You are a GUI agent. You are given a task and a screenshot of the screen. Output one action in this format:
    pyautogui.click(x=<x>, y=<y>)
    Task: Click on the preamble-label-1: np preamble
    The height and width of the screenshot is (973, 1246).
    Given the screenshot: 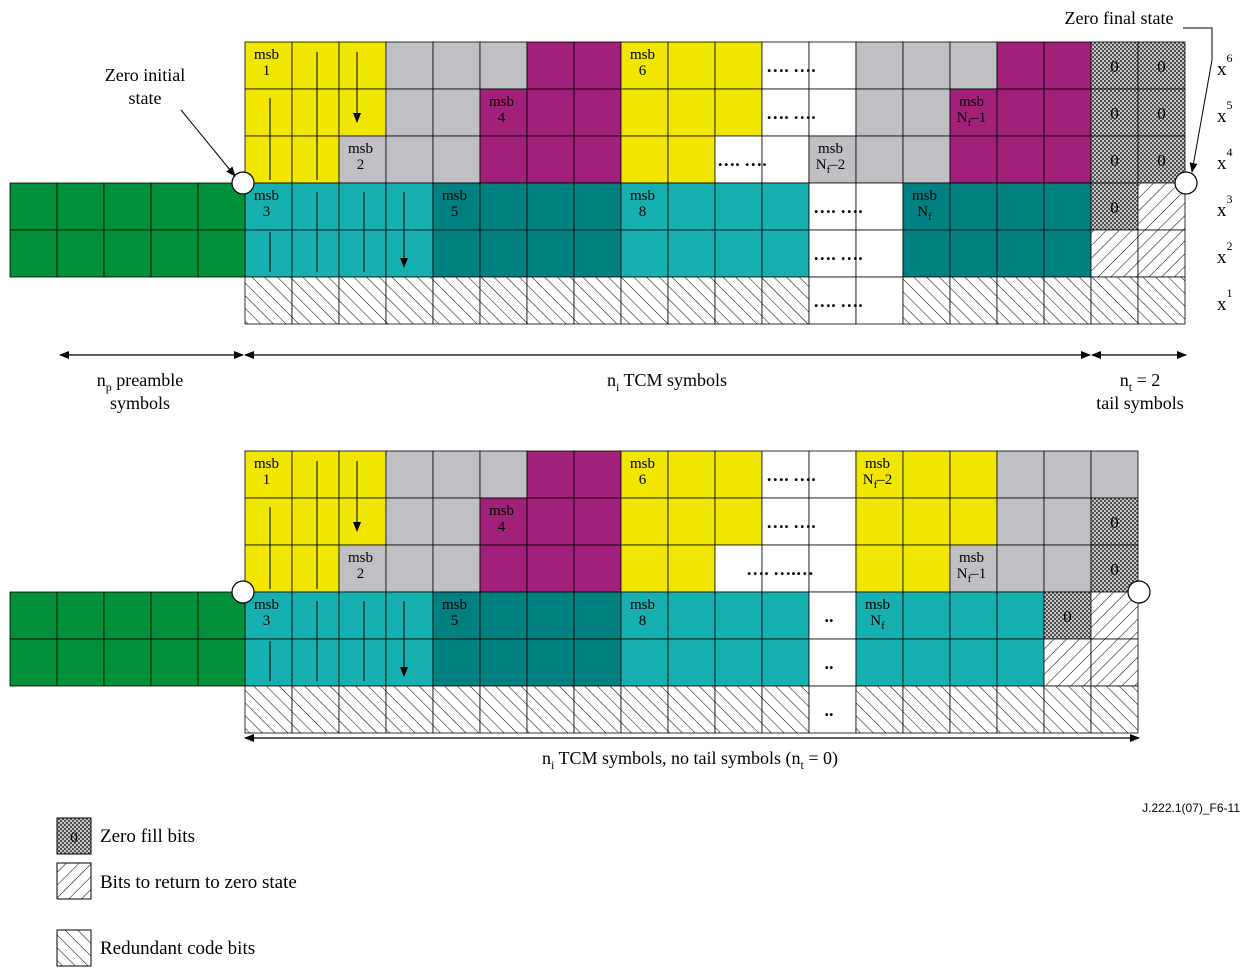 What is the action you would take?
    pyautogui.click(x=140, y=382)
    